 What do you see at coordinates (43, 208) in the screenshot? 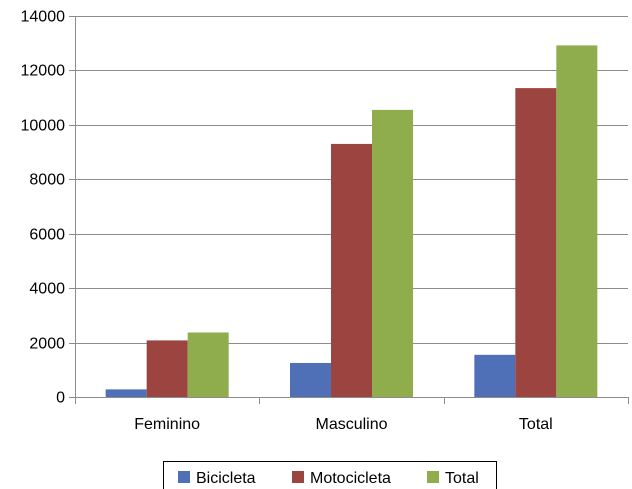
I see `y-tick-labels: 0 2000 4000 6000 8000 10000 12000 14000` at bounding box center [43, 208].